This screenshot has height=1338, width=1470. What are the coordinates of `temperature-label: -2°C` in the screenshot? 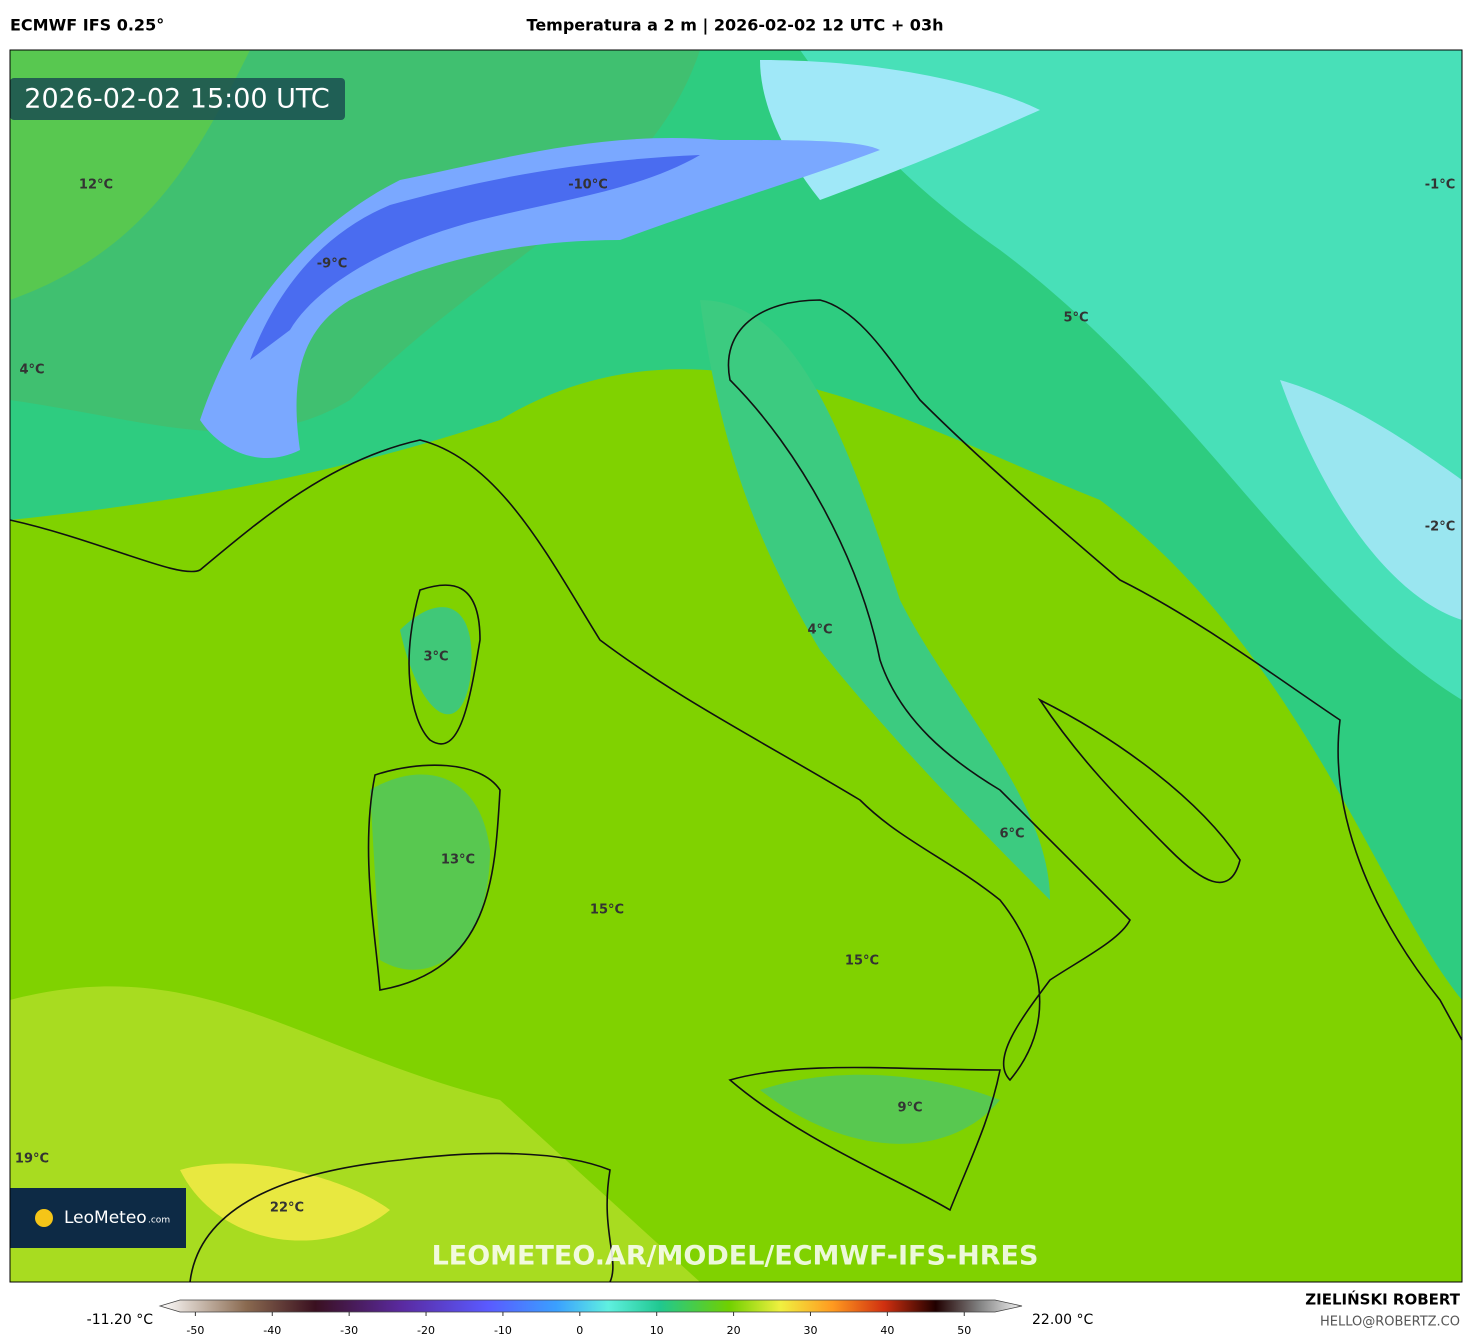 It's located at (1440, 527).